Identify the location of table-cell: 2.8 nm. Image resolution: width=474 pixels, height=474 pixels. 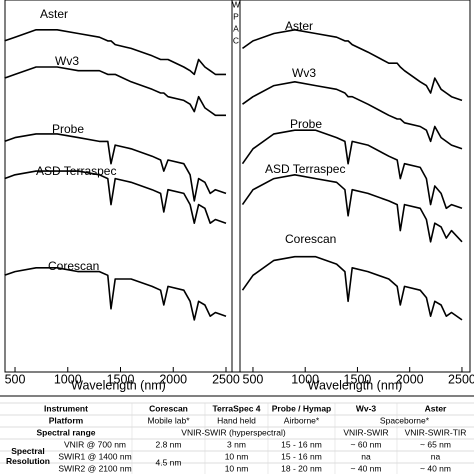
(169, 444).